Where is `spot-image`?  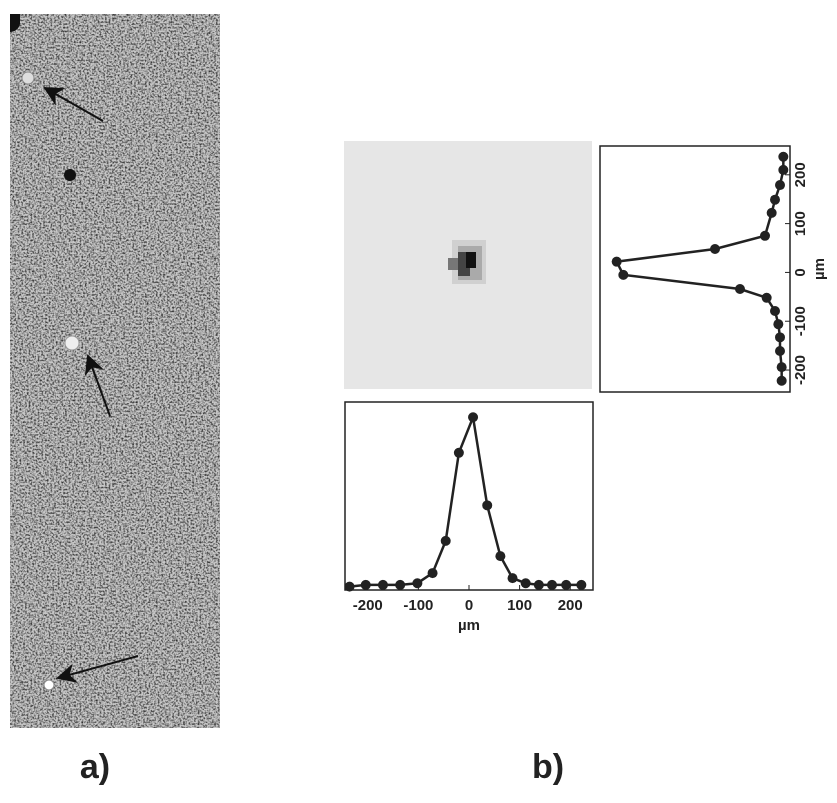 spot-image is located at coordinates (468, 265).